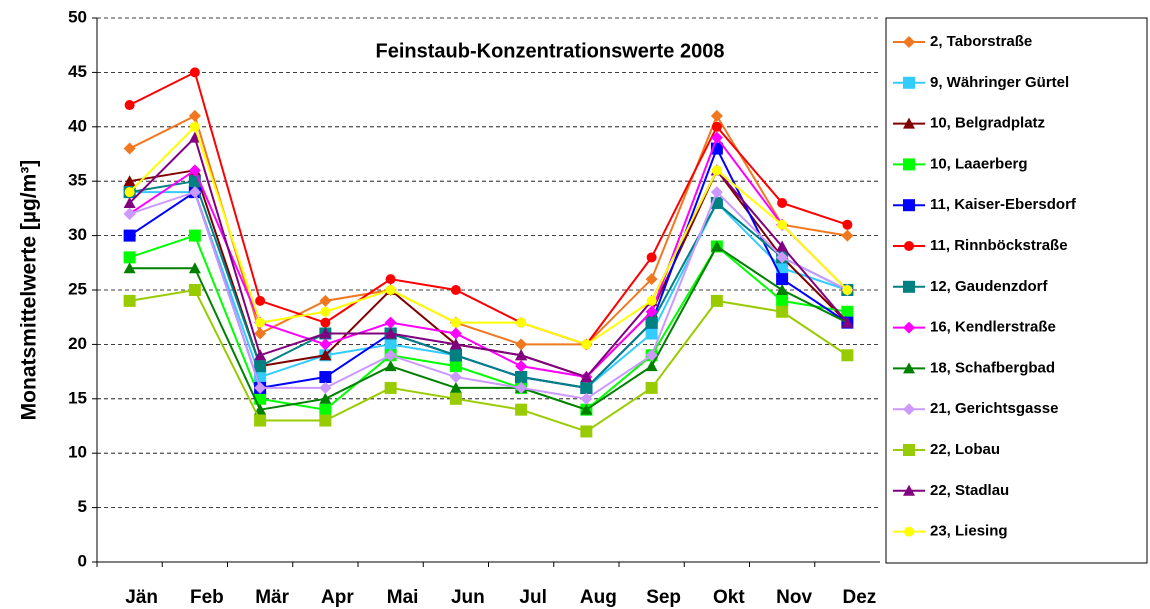 This screenshot has width=1150, height=609. I want to click on legend-label: 10, Laaerberg, so click(979, 163).